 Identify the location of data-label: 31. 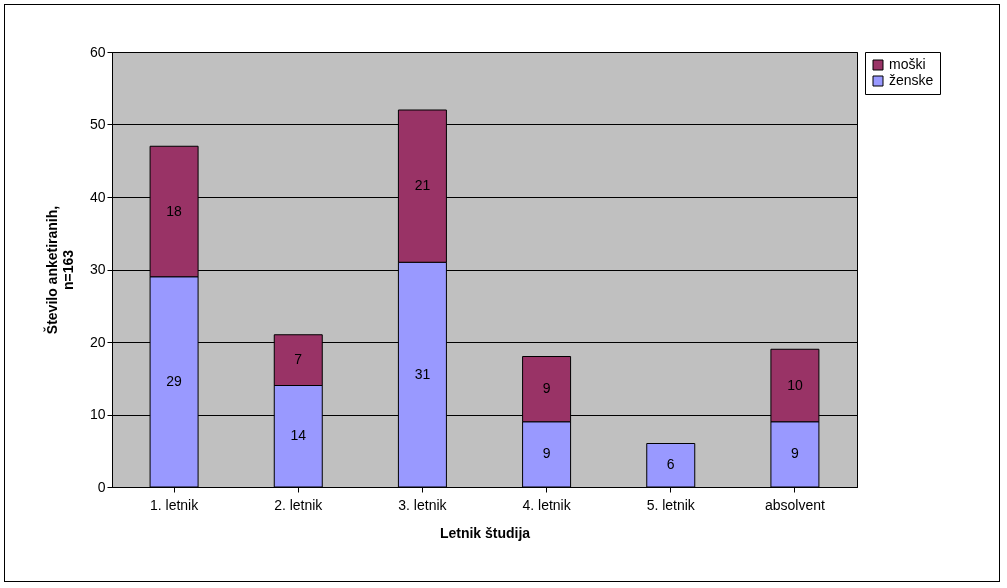
(422, 373).